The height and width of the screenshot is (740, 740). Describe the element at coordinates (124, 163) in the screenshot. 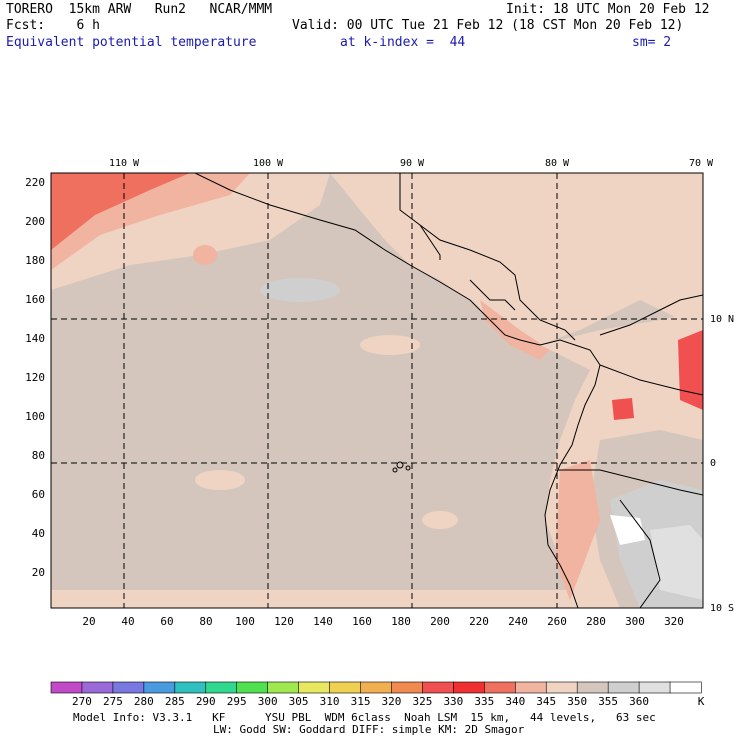

I see `lon-label: 110 W` at that location.